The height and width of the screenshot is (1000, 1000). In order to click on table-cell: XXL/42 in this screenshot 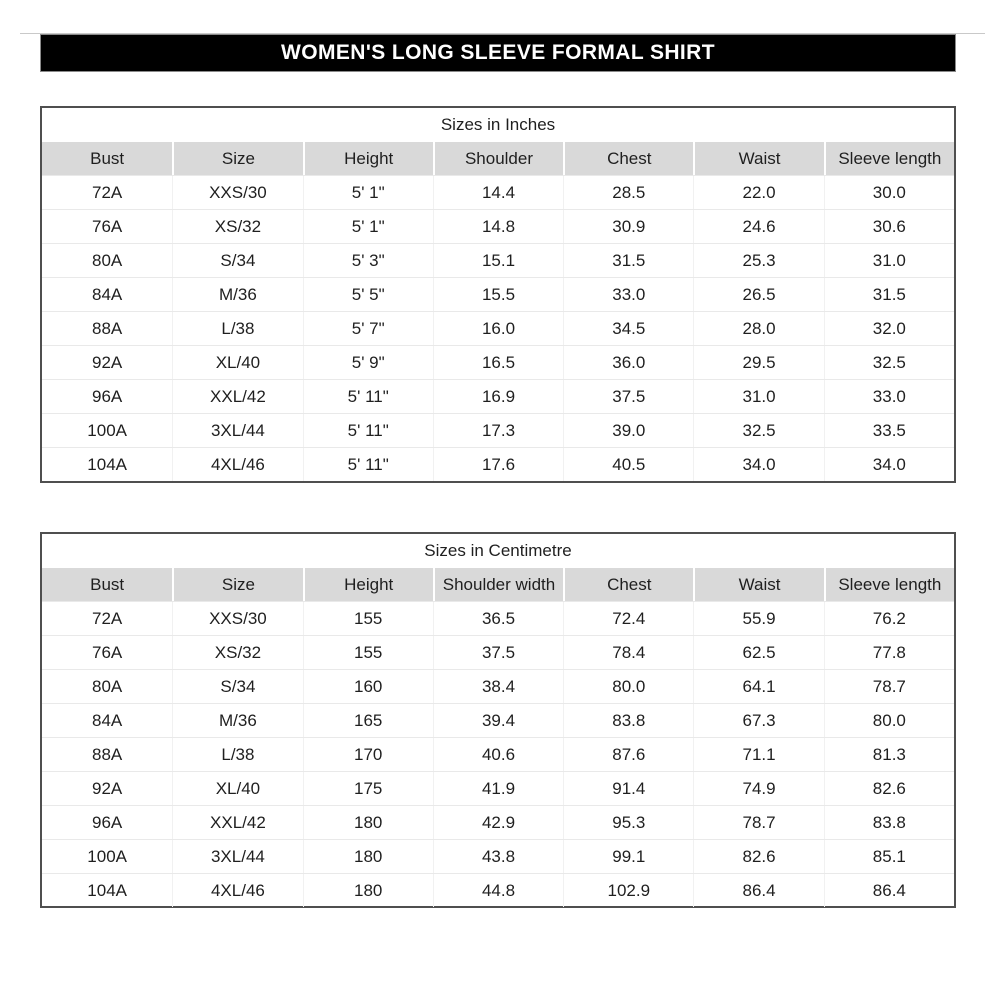, I will do `click(237, 396)`.